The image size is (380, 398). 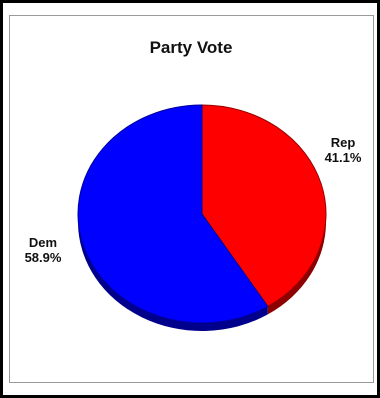 I want to click on dem-slice-percent: 58.9%, so click(x=43, y=257).